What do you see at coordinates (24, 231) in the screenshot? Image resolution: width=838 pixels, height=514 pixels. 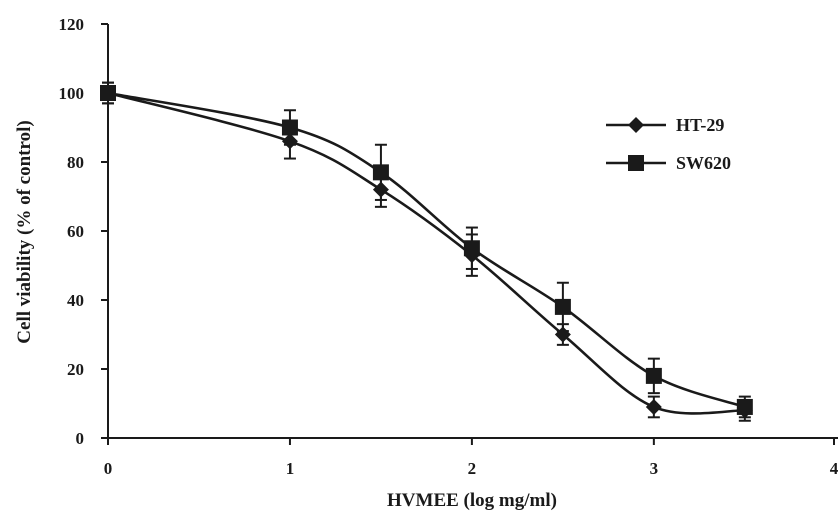 I see `y-axis-title: Cell viability (% of control)` at bounding box center [24, 231].